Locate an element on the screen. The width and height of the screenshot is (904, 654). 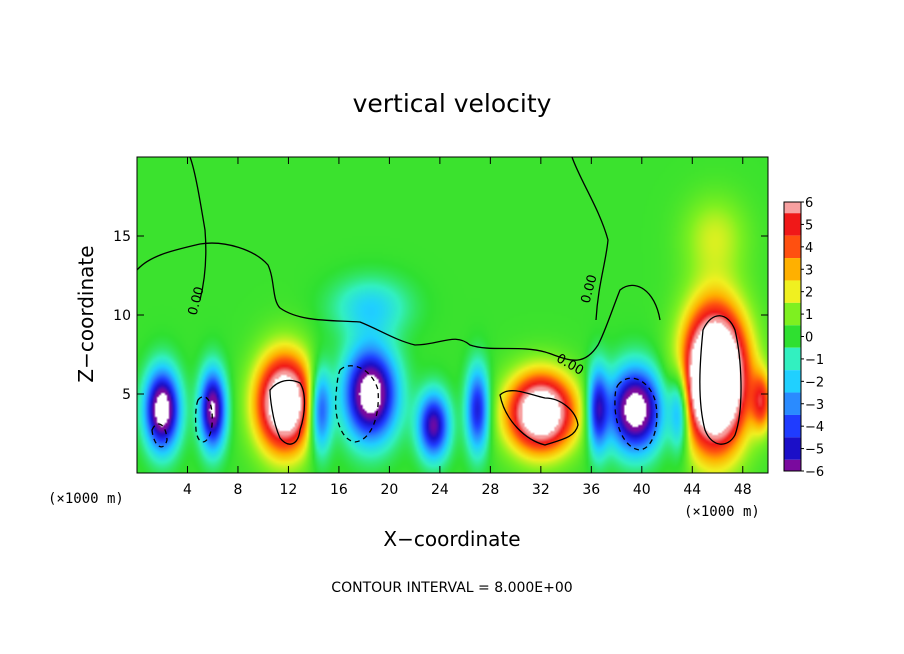
x-tick-label: 48 is located at coordinates (743, 490).